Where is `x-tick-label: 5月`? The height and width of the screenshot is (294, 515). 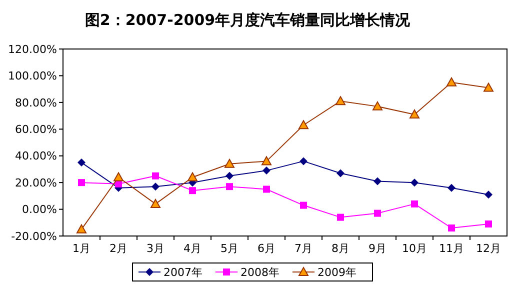
x-tick-label: 5月 is located at coordinates (229, 248).